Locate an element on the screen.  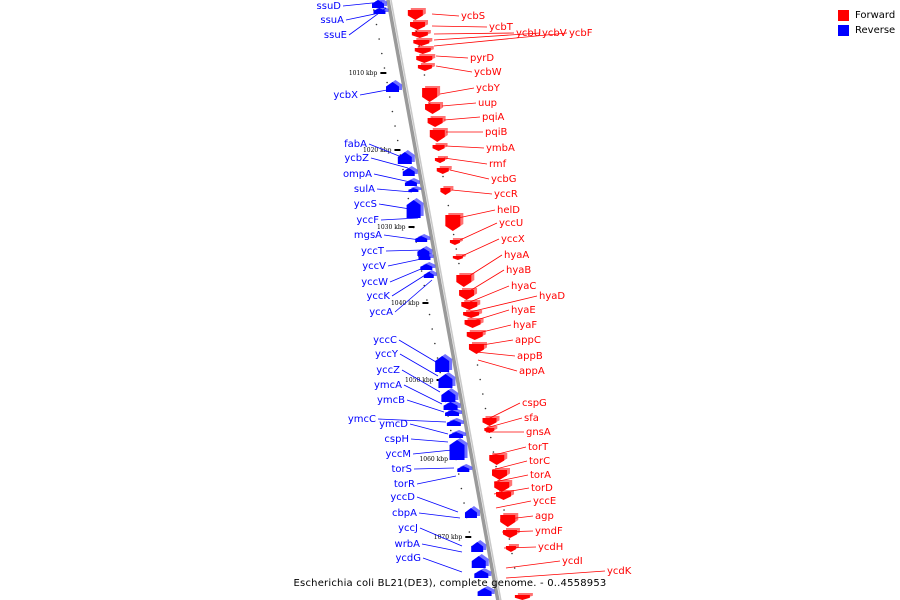
reverse-gene-label-ymcD: ymcD is located at coordinates (393, 424).